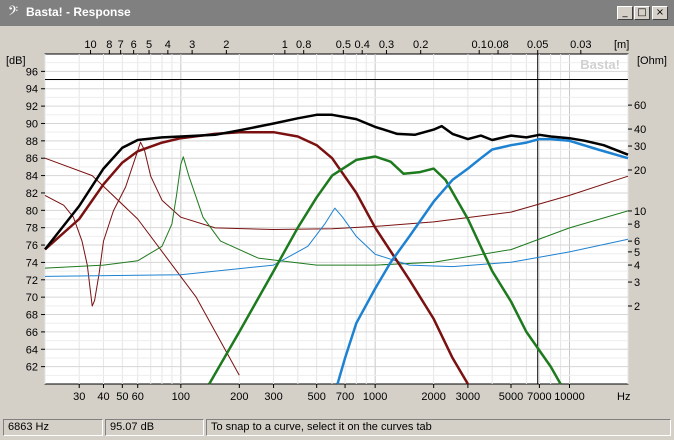 This screenshot has height=440, width=674. I want to click on db-tick-label: 76, so click(32, 246).